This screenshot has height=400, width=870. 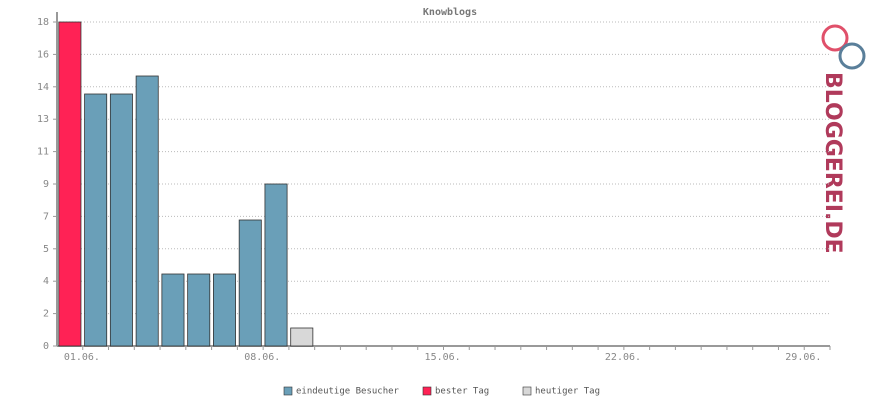 I want to click on y-tick-label: 0, so click(x=46, y=346).